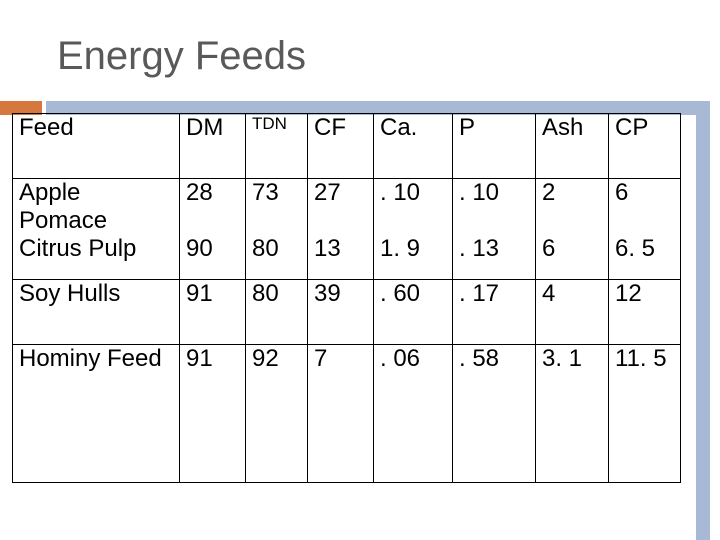 This screenshot has height=540, width=720. I want to click on header-cell: CP, so click(644, 146).